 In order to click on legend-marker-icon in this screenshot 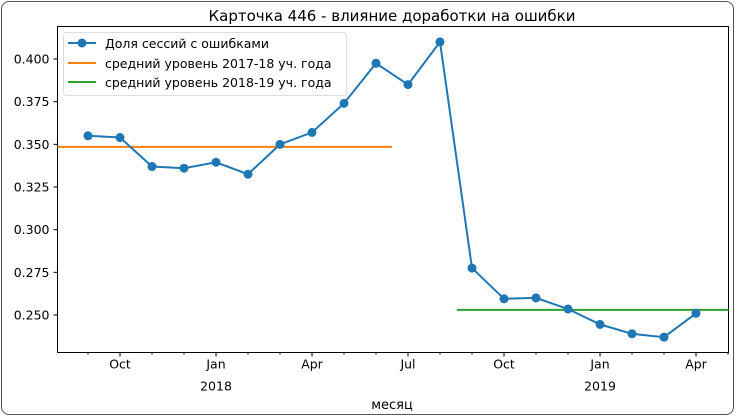, I will do `click(82, 43)`.